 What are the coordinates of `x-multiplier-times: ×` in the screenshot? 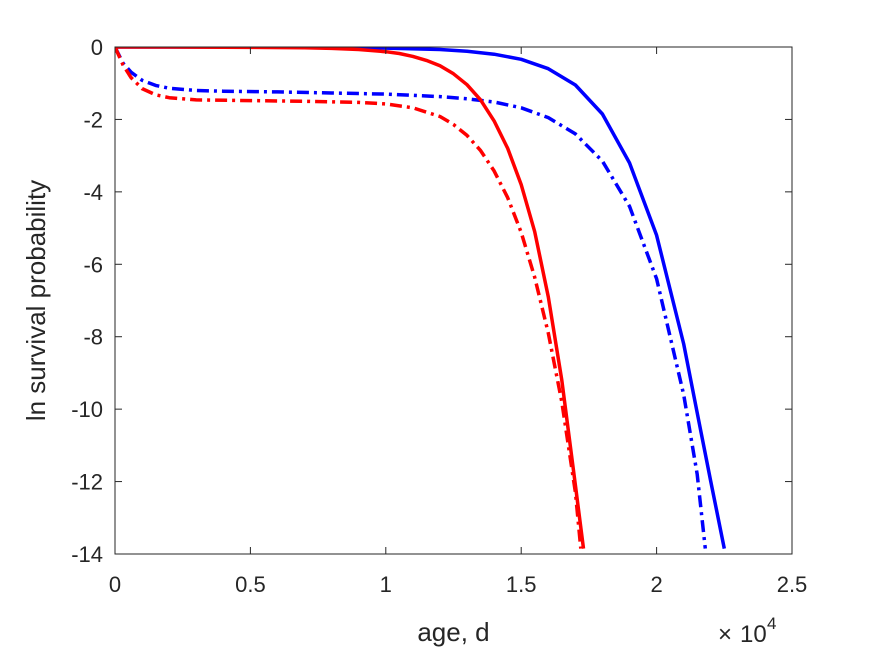 It's located at (725, 634).